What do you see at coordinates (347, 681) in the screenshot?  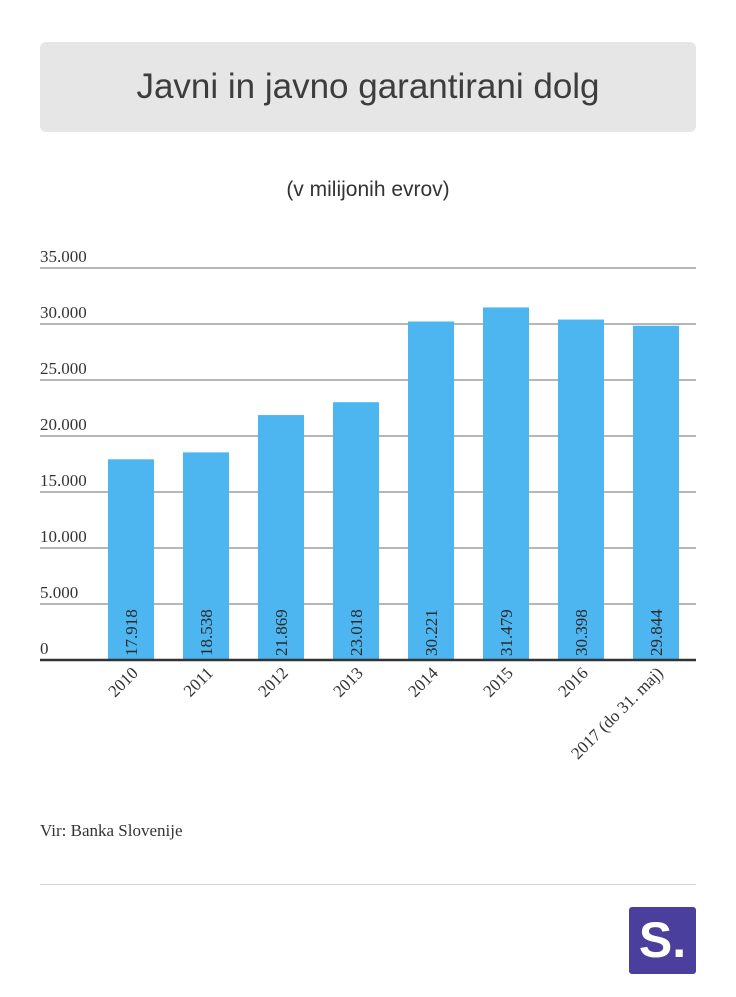 I see `x-tick-label: 2013` at bounding box center [347, 681].